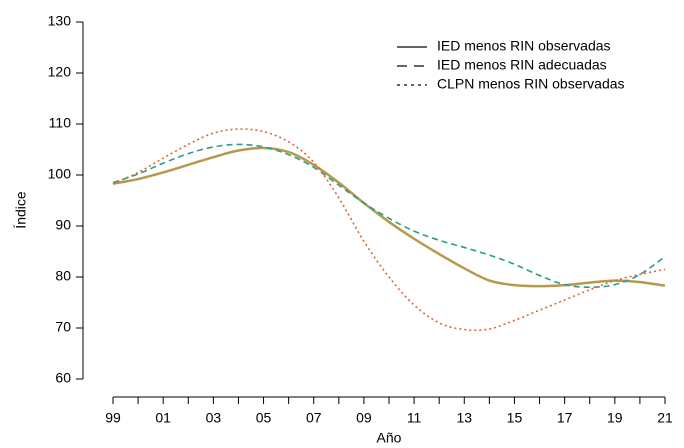 The width and height of the screenshot is (684, 448). I want to click on x-tick-label: 15, so click(515, 418).